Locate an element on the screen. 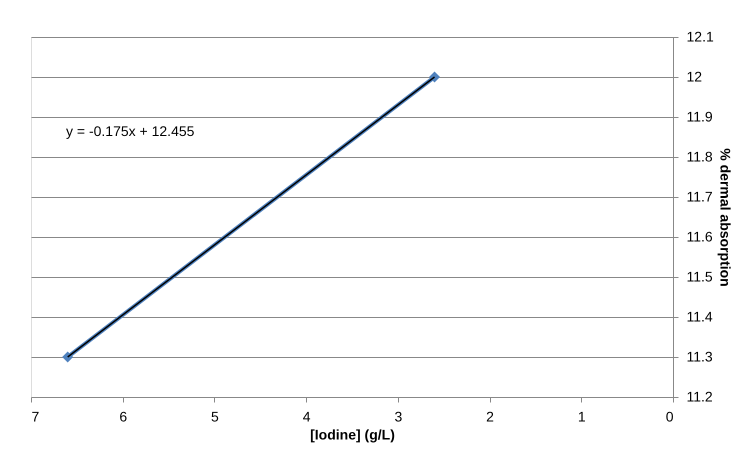 The height and width of the screenshot is (452, 742). y-tick-label: 11.9 is located at coordinates (699, 116).